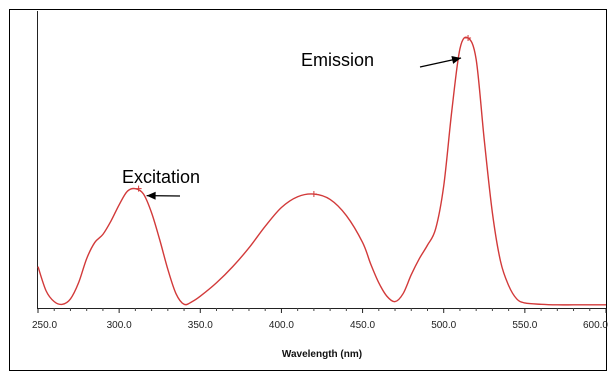 The height and width of the screenshot is (372, 616). I want to click on annotation-label: Excitation, so click(161, 177).